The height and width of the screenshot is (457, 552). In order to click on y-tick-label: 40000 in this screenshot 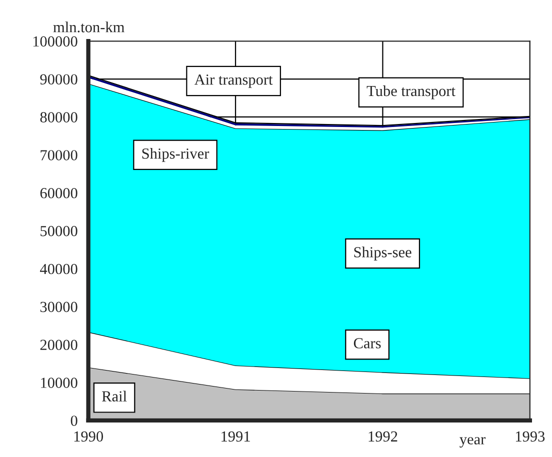, I will do `click(59, 269)`.